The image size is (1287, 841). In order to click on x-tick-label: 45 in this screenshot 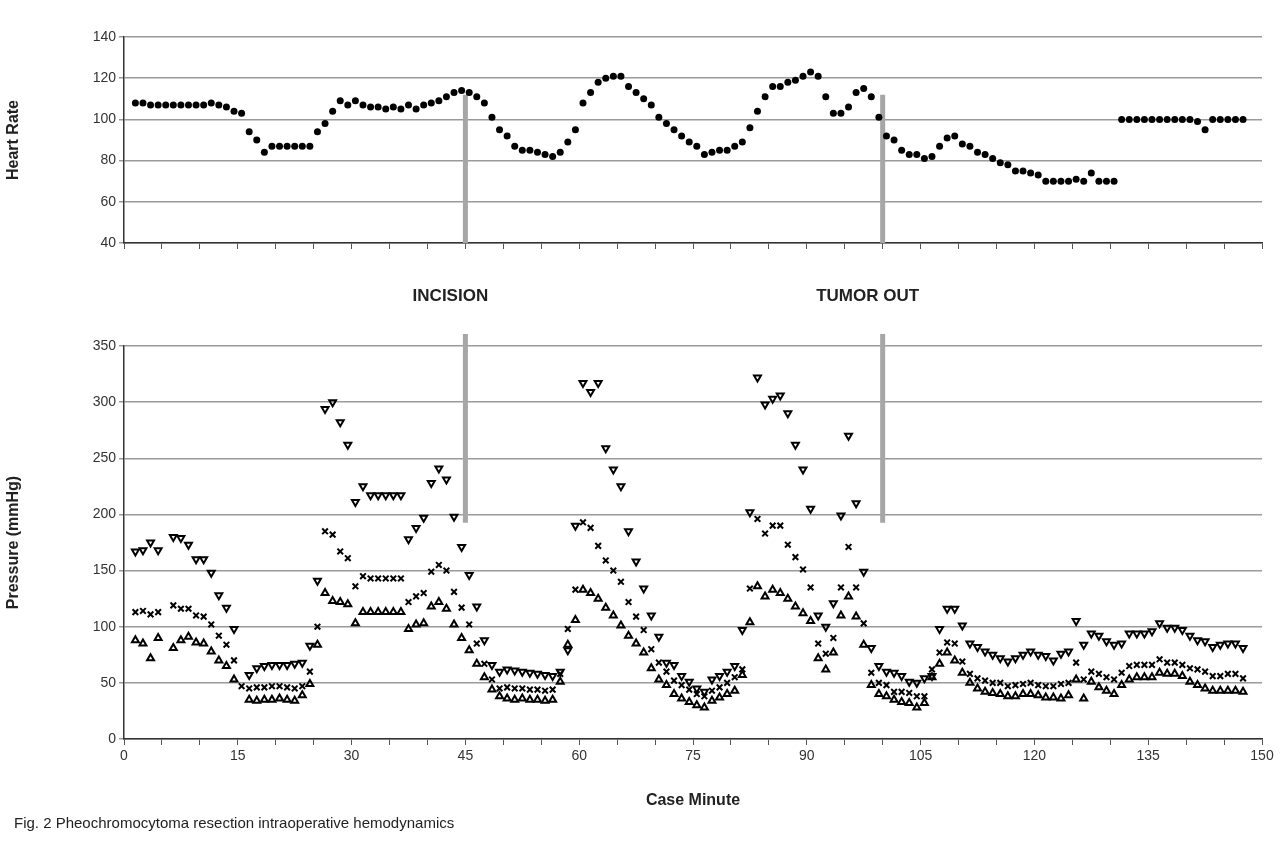, I will do `click(465, 755)`.